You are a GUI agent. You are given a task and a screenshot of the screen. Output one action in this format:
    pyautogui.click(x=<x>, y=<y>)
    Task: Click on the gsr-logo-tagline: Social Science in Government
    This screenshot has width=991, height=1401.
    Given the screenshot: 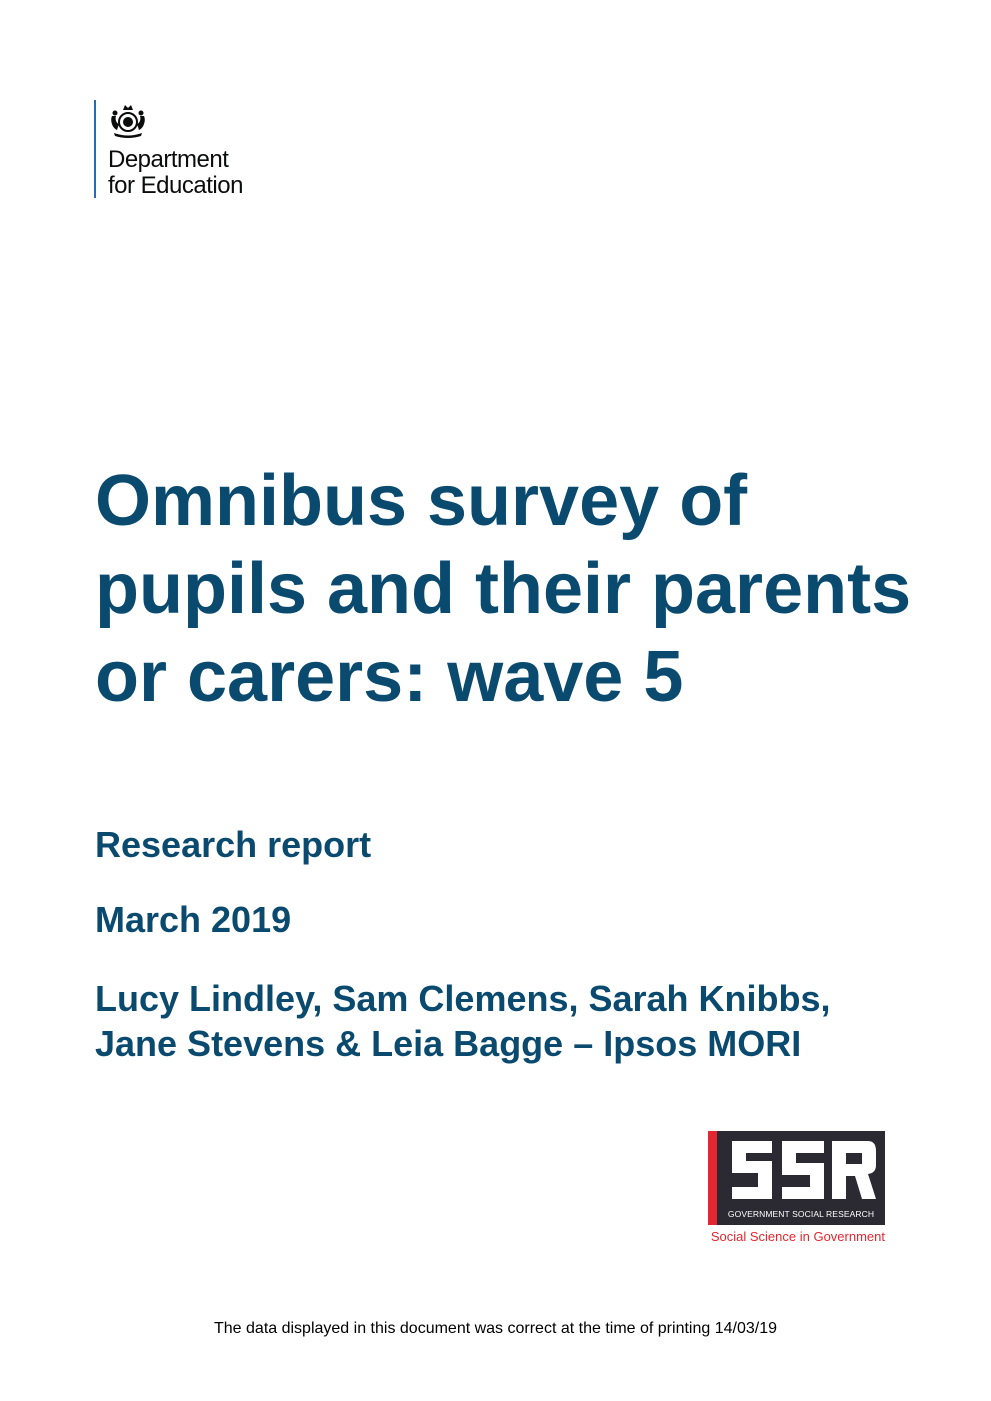 What is the action you would take?
    pyautogui.click(x=797, y=1236)
    